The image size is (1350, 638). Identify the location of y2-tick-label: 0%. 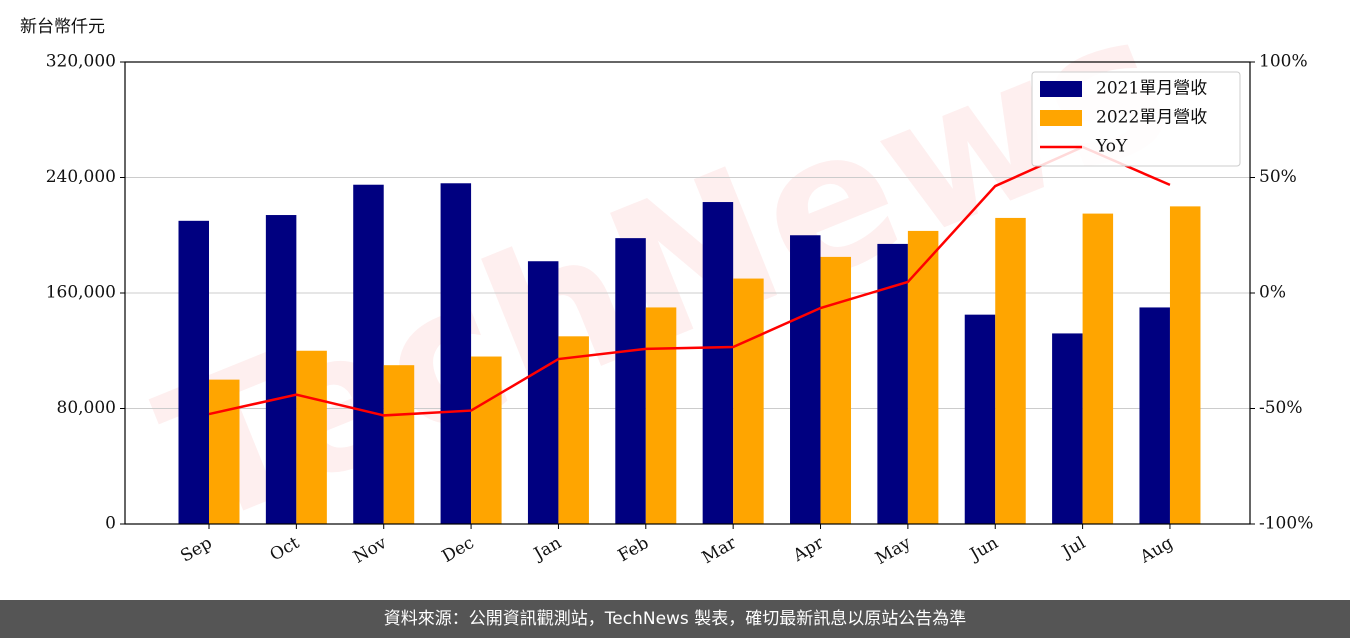
(1272, 293).